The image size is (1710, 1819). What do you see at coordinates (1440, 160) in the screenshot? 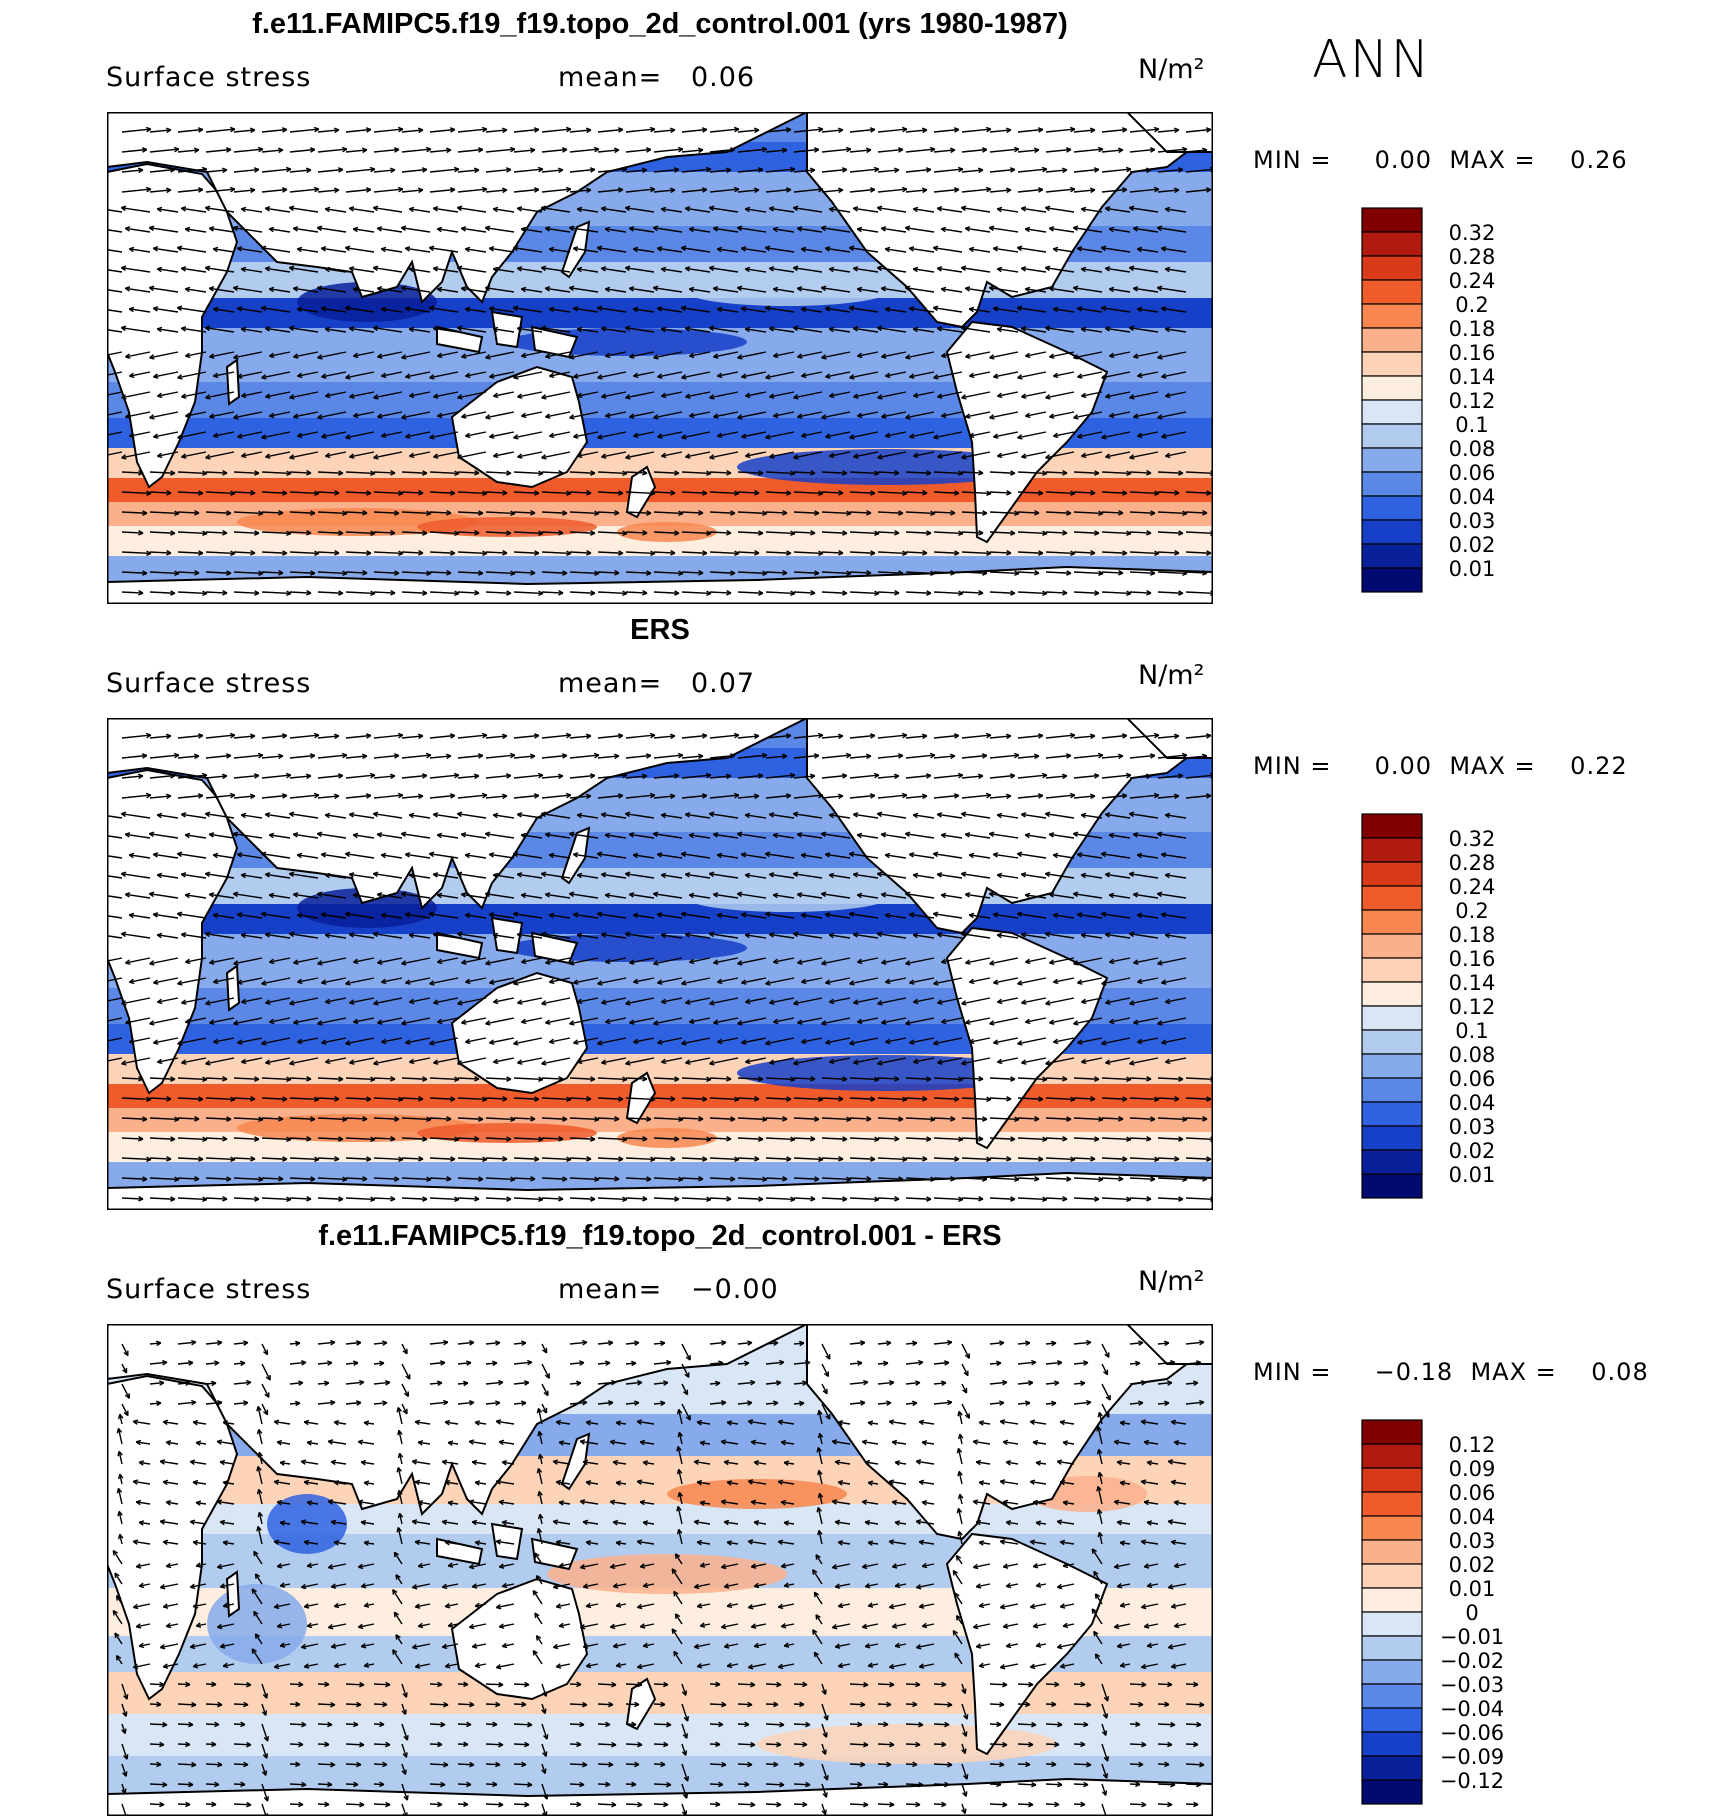
I see `min-max-readout: MIN = 0.00 MAX = 0.26` at bounding box center [1440, 160].